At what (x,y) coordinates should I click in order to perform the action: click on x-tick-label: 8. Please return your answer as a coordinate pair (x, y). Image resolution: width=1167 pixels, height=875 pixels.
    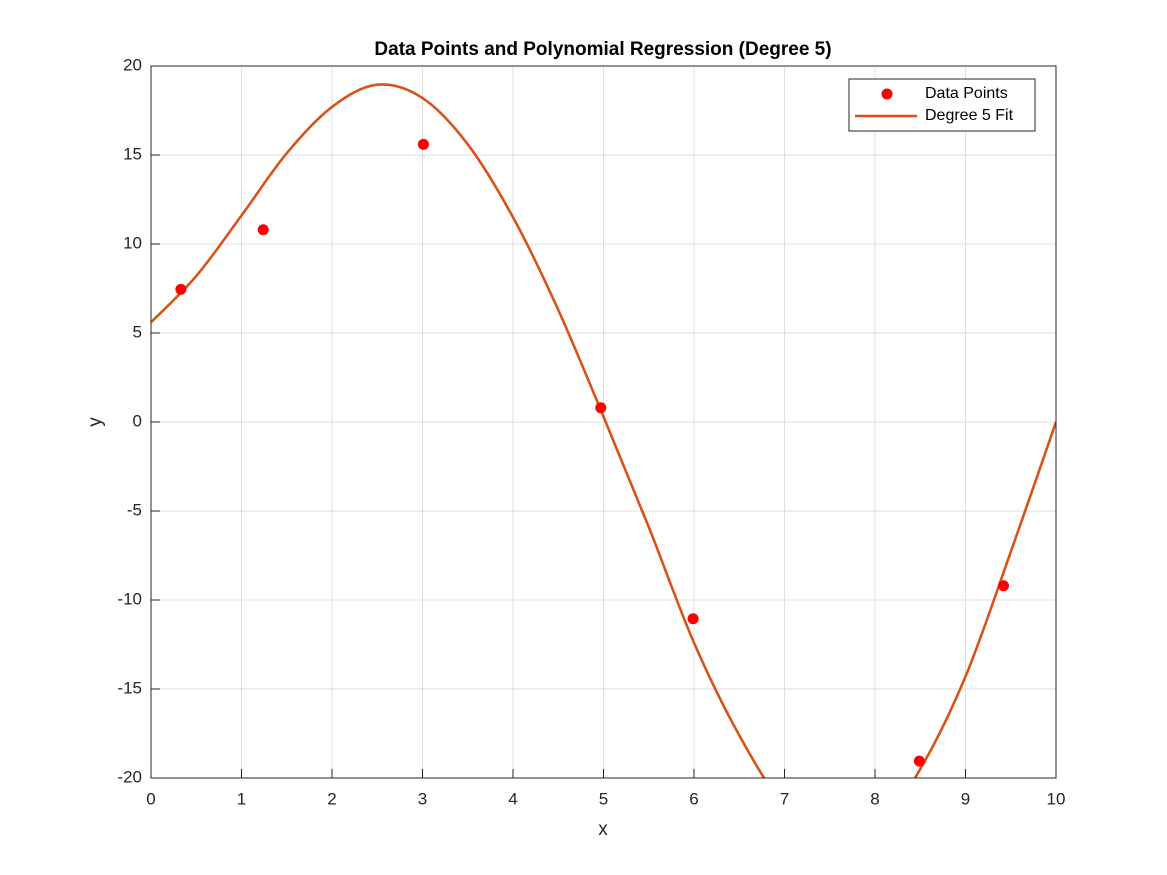
    Looking at the image, I should click on (874, 798).